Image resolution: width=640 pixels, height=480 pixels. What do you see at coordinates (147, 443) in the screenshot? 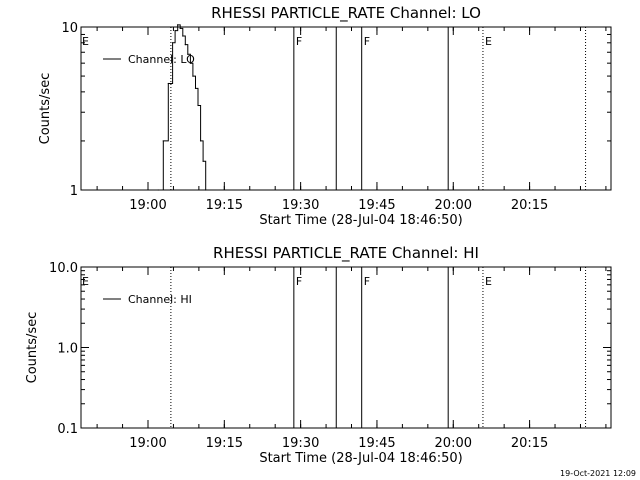
I see `hi-x-tick-label: 19:00` at bounding box center [147, 443].